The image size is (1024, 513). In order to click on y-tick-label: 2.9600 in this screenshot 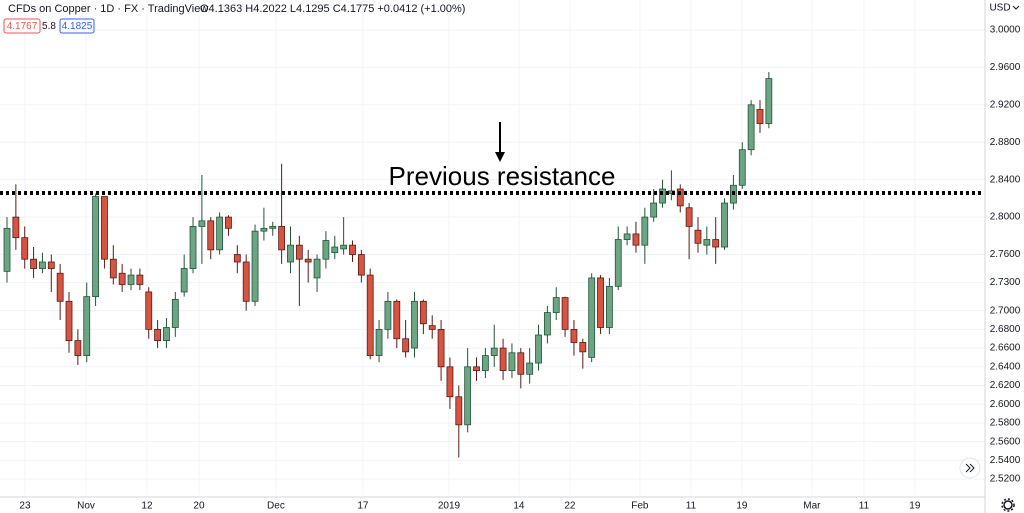, I will do `click(1005, 67)`.